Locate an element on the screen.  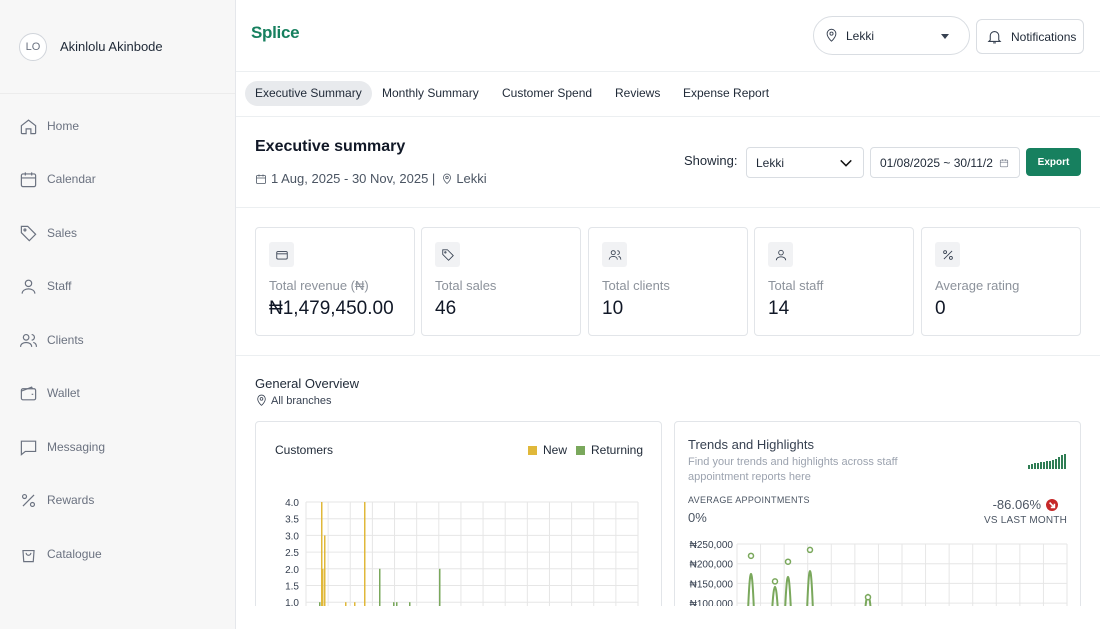
divider is located at coordinates (668, 207).